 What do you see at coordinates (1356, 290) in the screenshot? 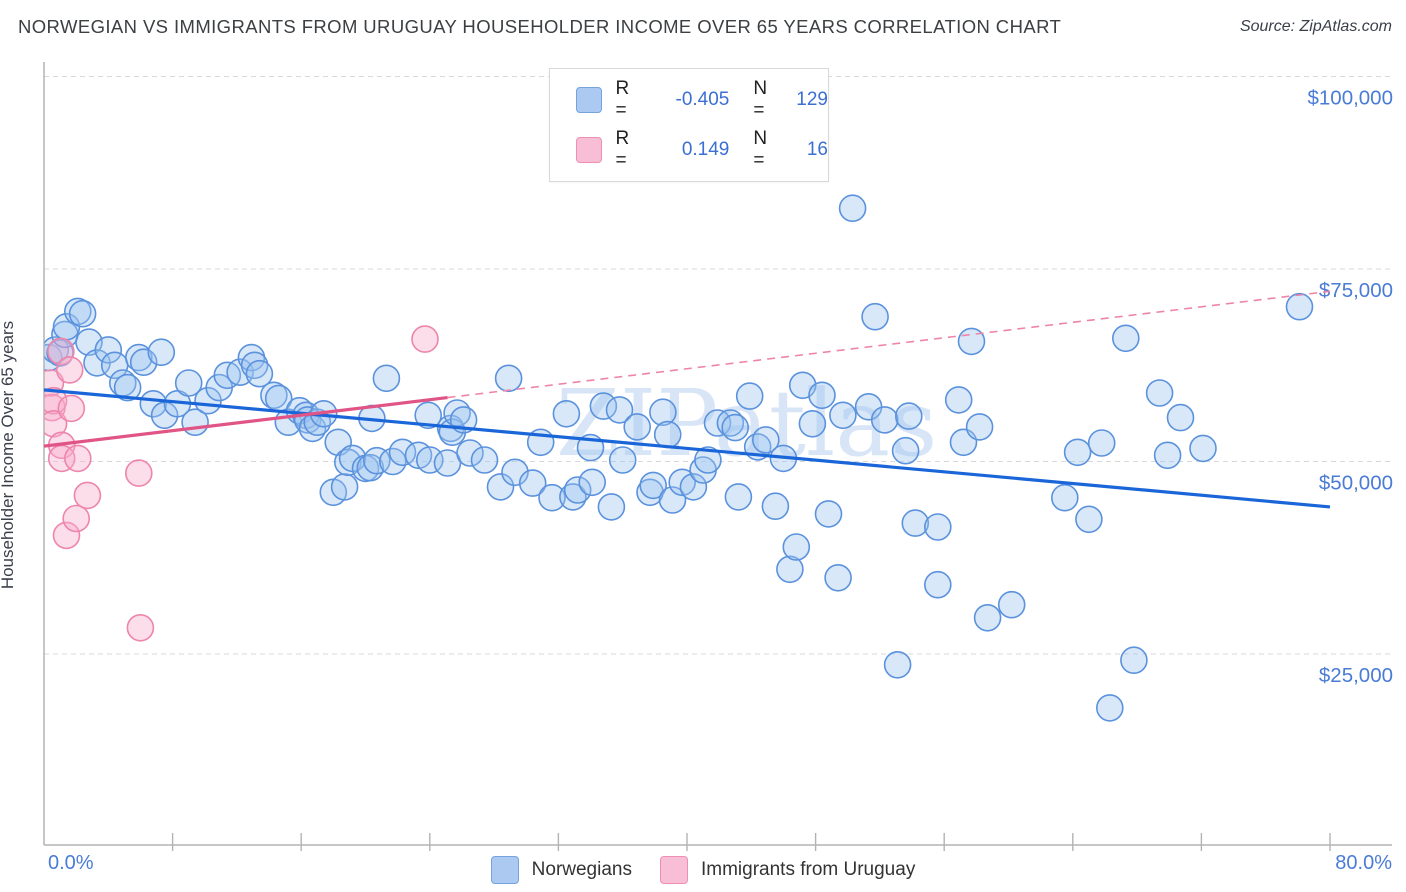
I see `y-tick-label: $75,000` at bounding box center [1356, 290].